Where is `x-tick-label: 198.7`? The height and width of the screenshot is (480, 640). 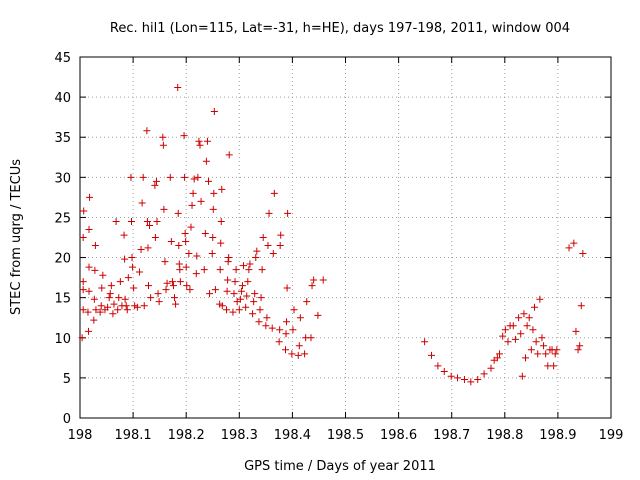
x-tick-label: 198.7 is located at coordinates (451, 435).